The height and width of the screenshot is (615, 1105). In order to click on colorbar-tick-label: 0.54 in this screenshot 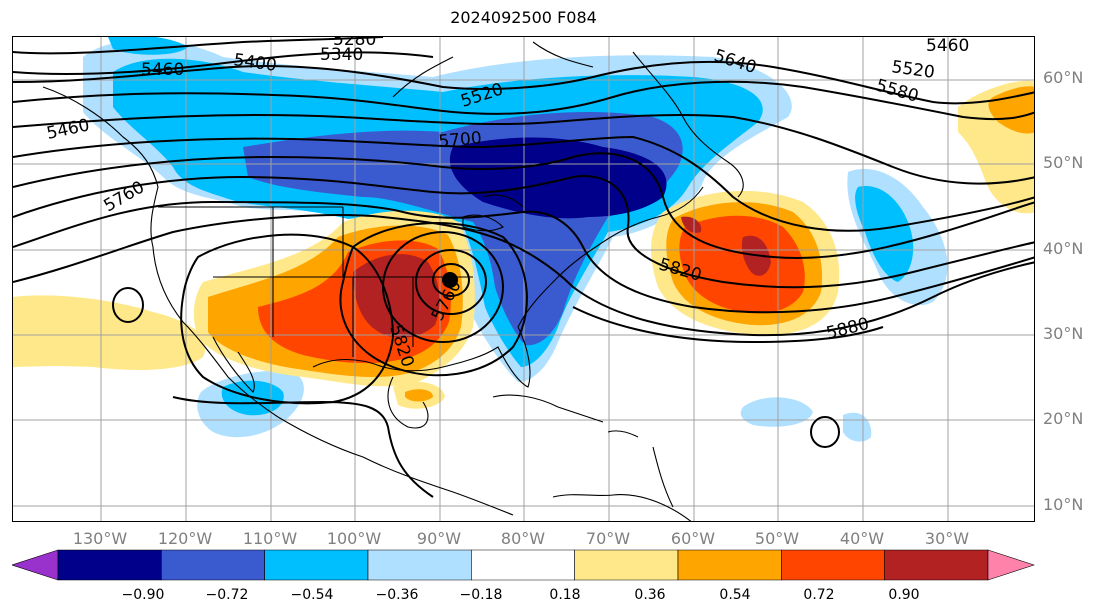, I will do `click(735, 595)`.